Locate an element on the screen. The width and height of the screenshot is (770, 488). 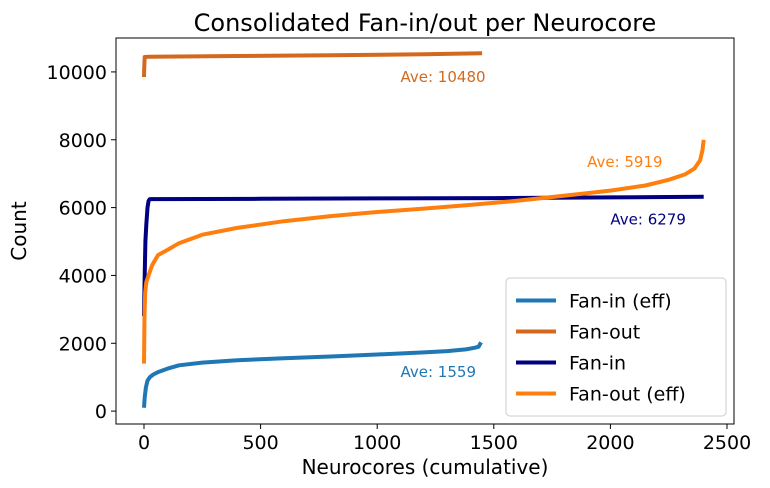
legend: Fan-in (eff) Fan-out Fan-in Fan-out (eff) is located at coordinates (616, 347).